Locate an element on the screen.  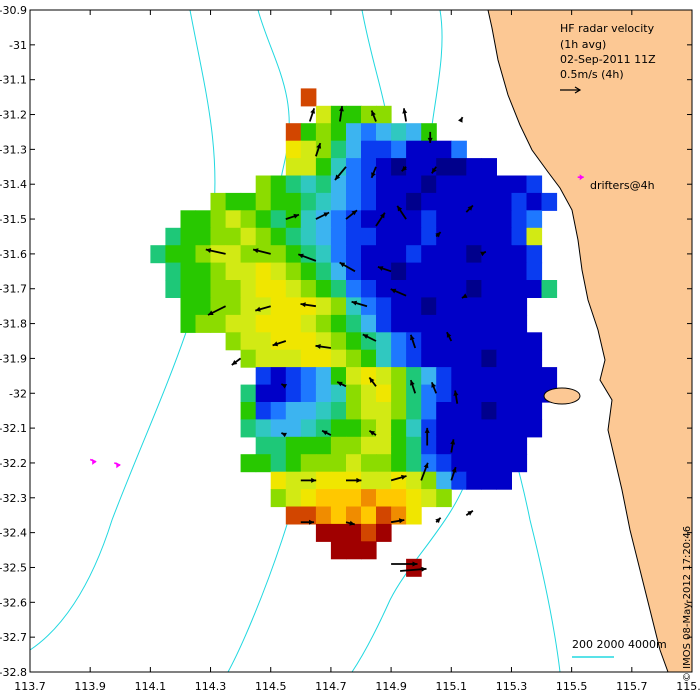
x-tick-label: 114.5 is located at coordinates (271, 686).